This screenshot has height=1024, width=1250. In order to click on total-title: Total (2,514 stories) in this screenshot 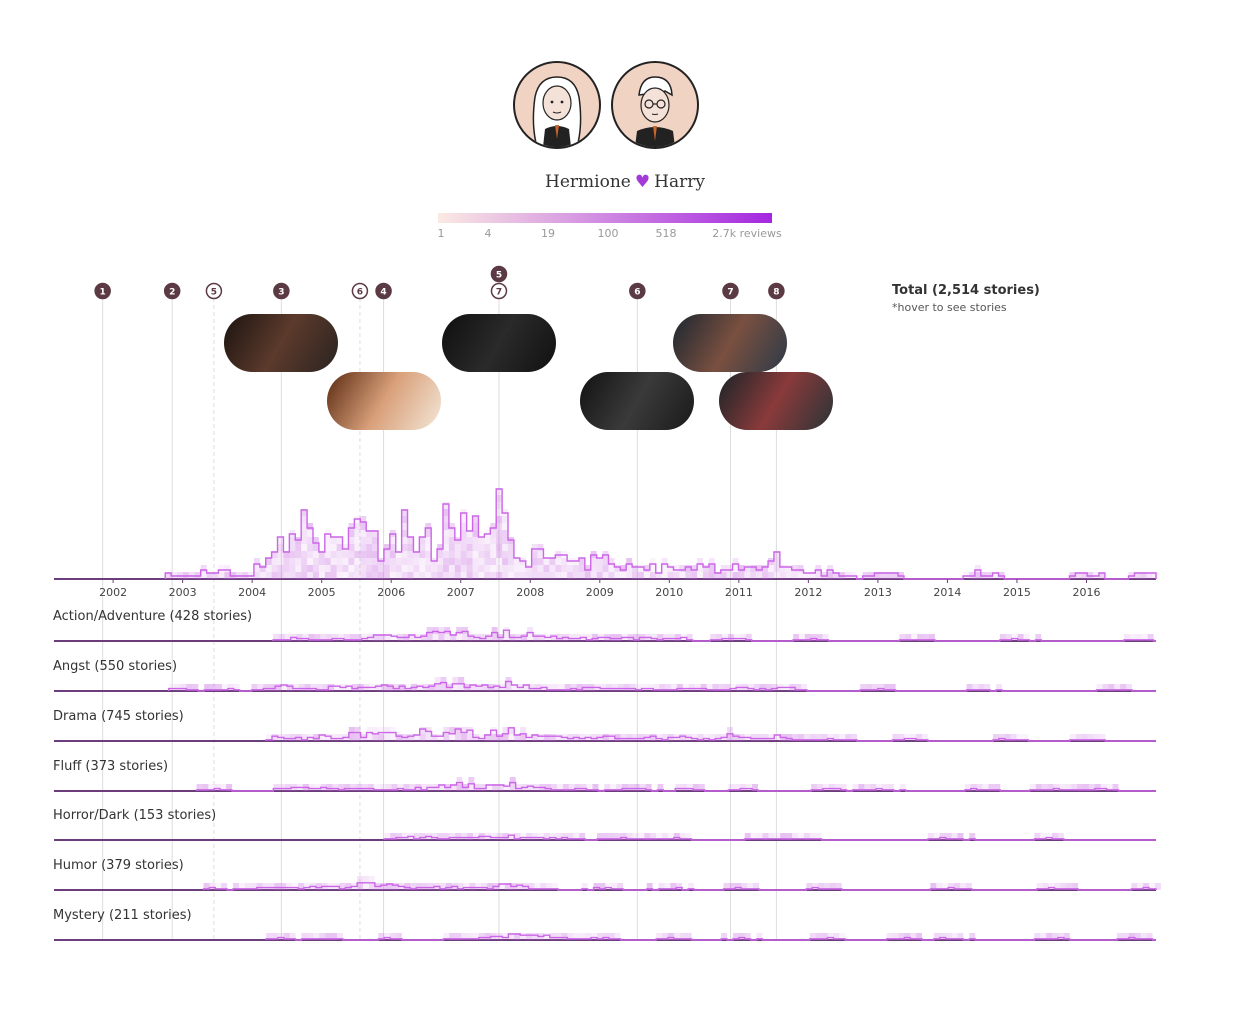, I will do `click(966, 290)`.